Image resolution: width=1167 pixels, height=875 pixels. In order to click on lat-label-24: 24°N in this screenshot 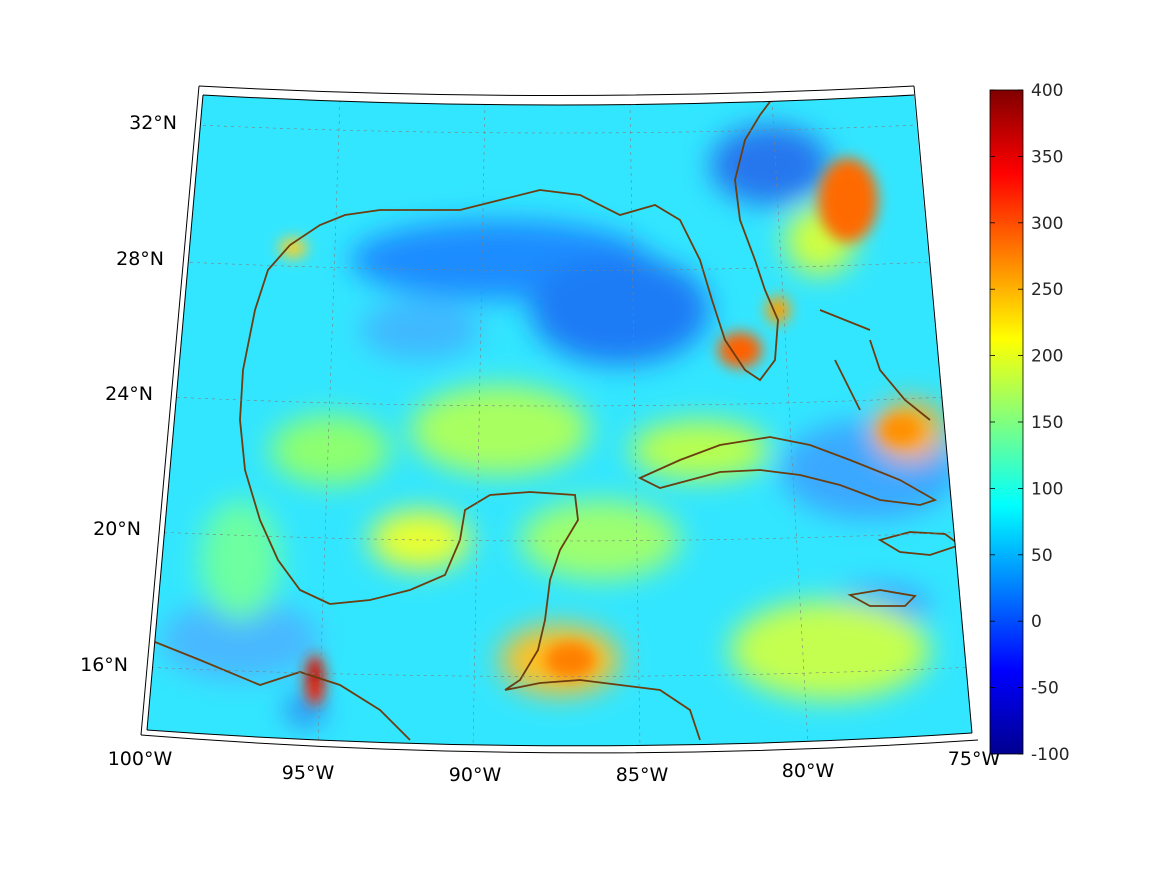, I will do `click(129, 394)`.